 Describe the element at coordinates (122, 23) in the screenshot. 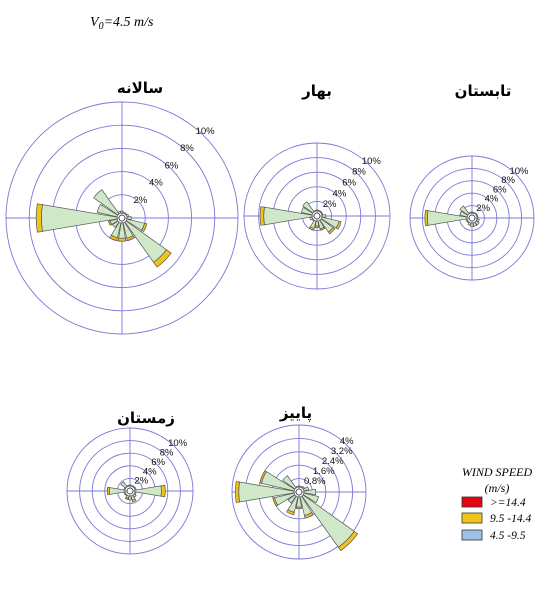

I see `v0-label: V0=4.5 m/s` at that location.